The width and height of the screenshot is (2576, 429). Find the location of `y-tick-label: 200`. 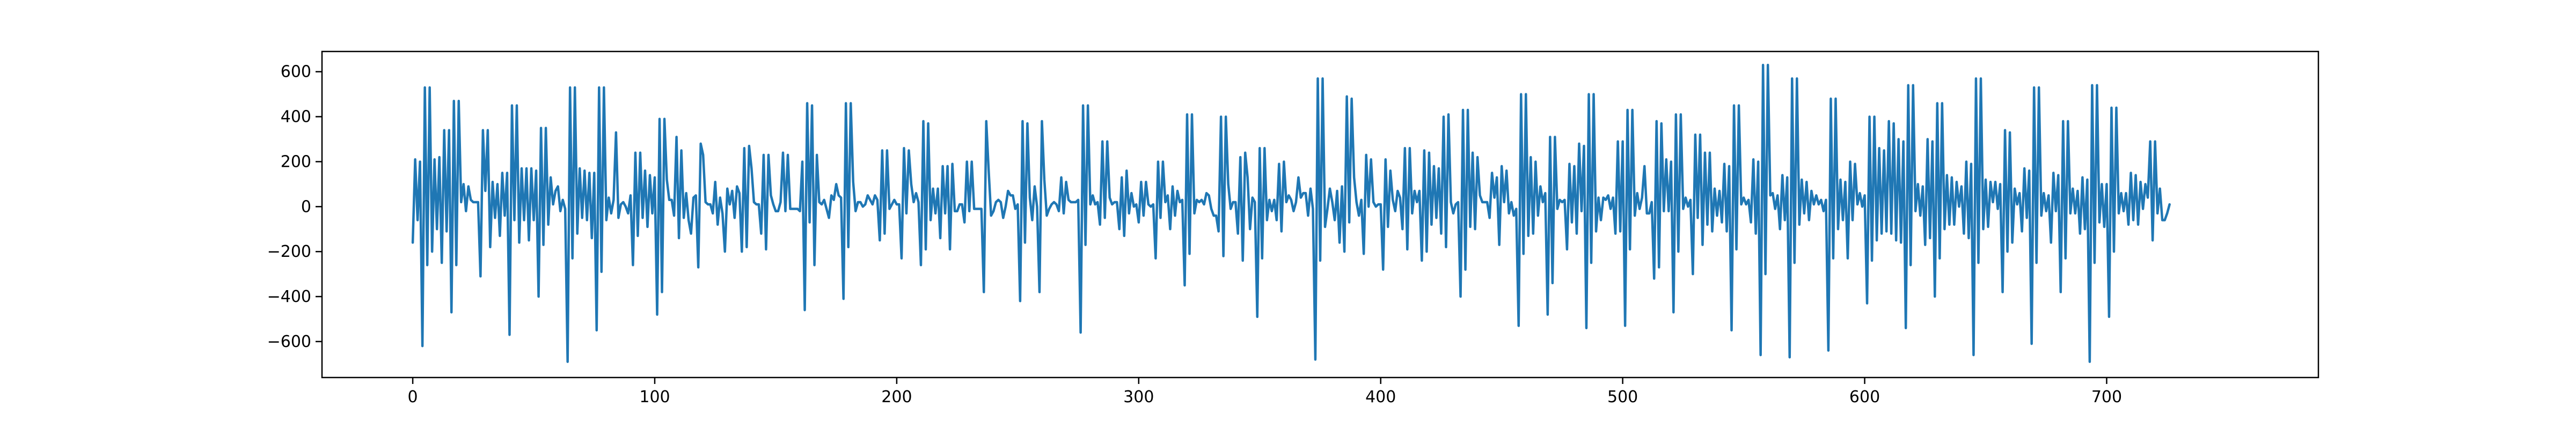

y-tick-label: 200 is located at coordinates (296, 161).